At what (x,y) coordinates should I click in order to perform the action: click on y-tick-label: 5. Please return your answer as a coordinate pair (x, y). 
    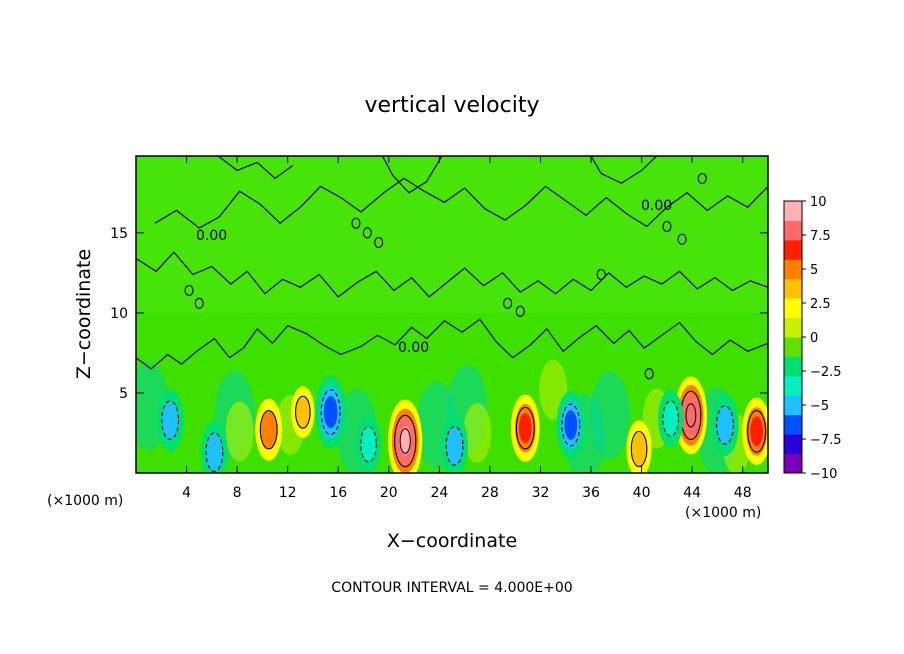
    Looking at the image, I should click on (123, 394).